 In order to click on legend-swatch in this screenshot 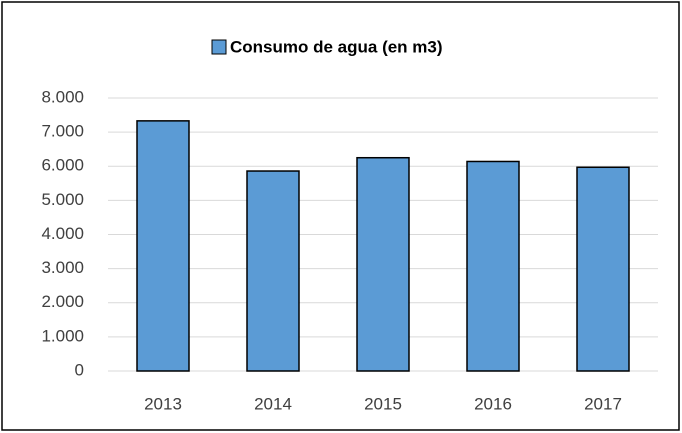, I will do `click(219, 47)`.